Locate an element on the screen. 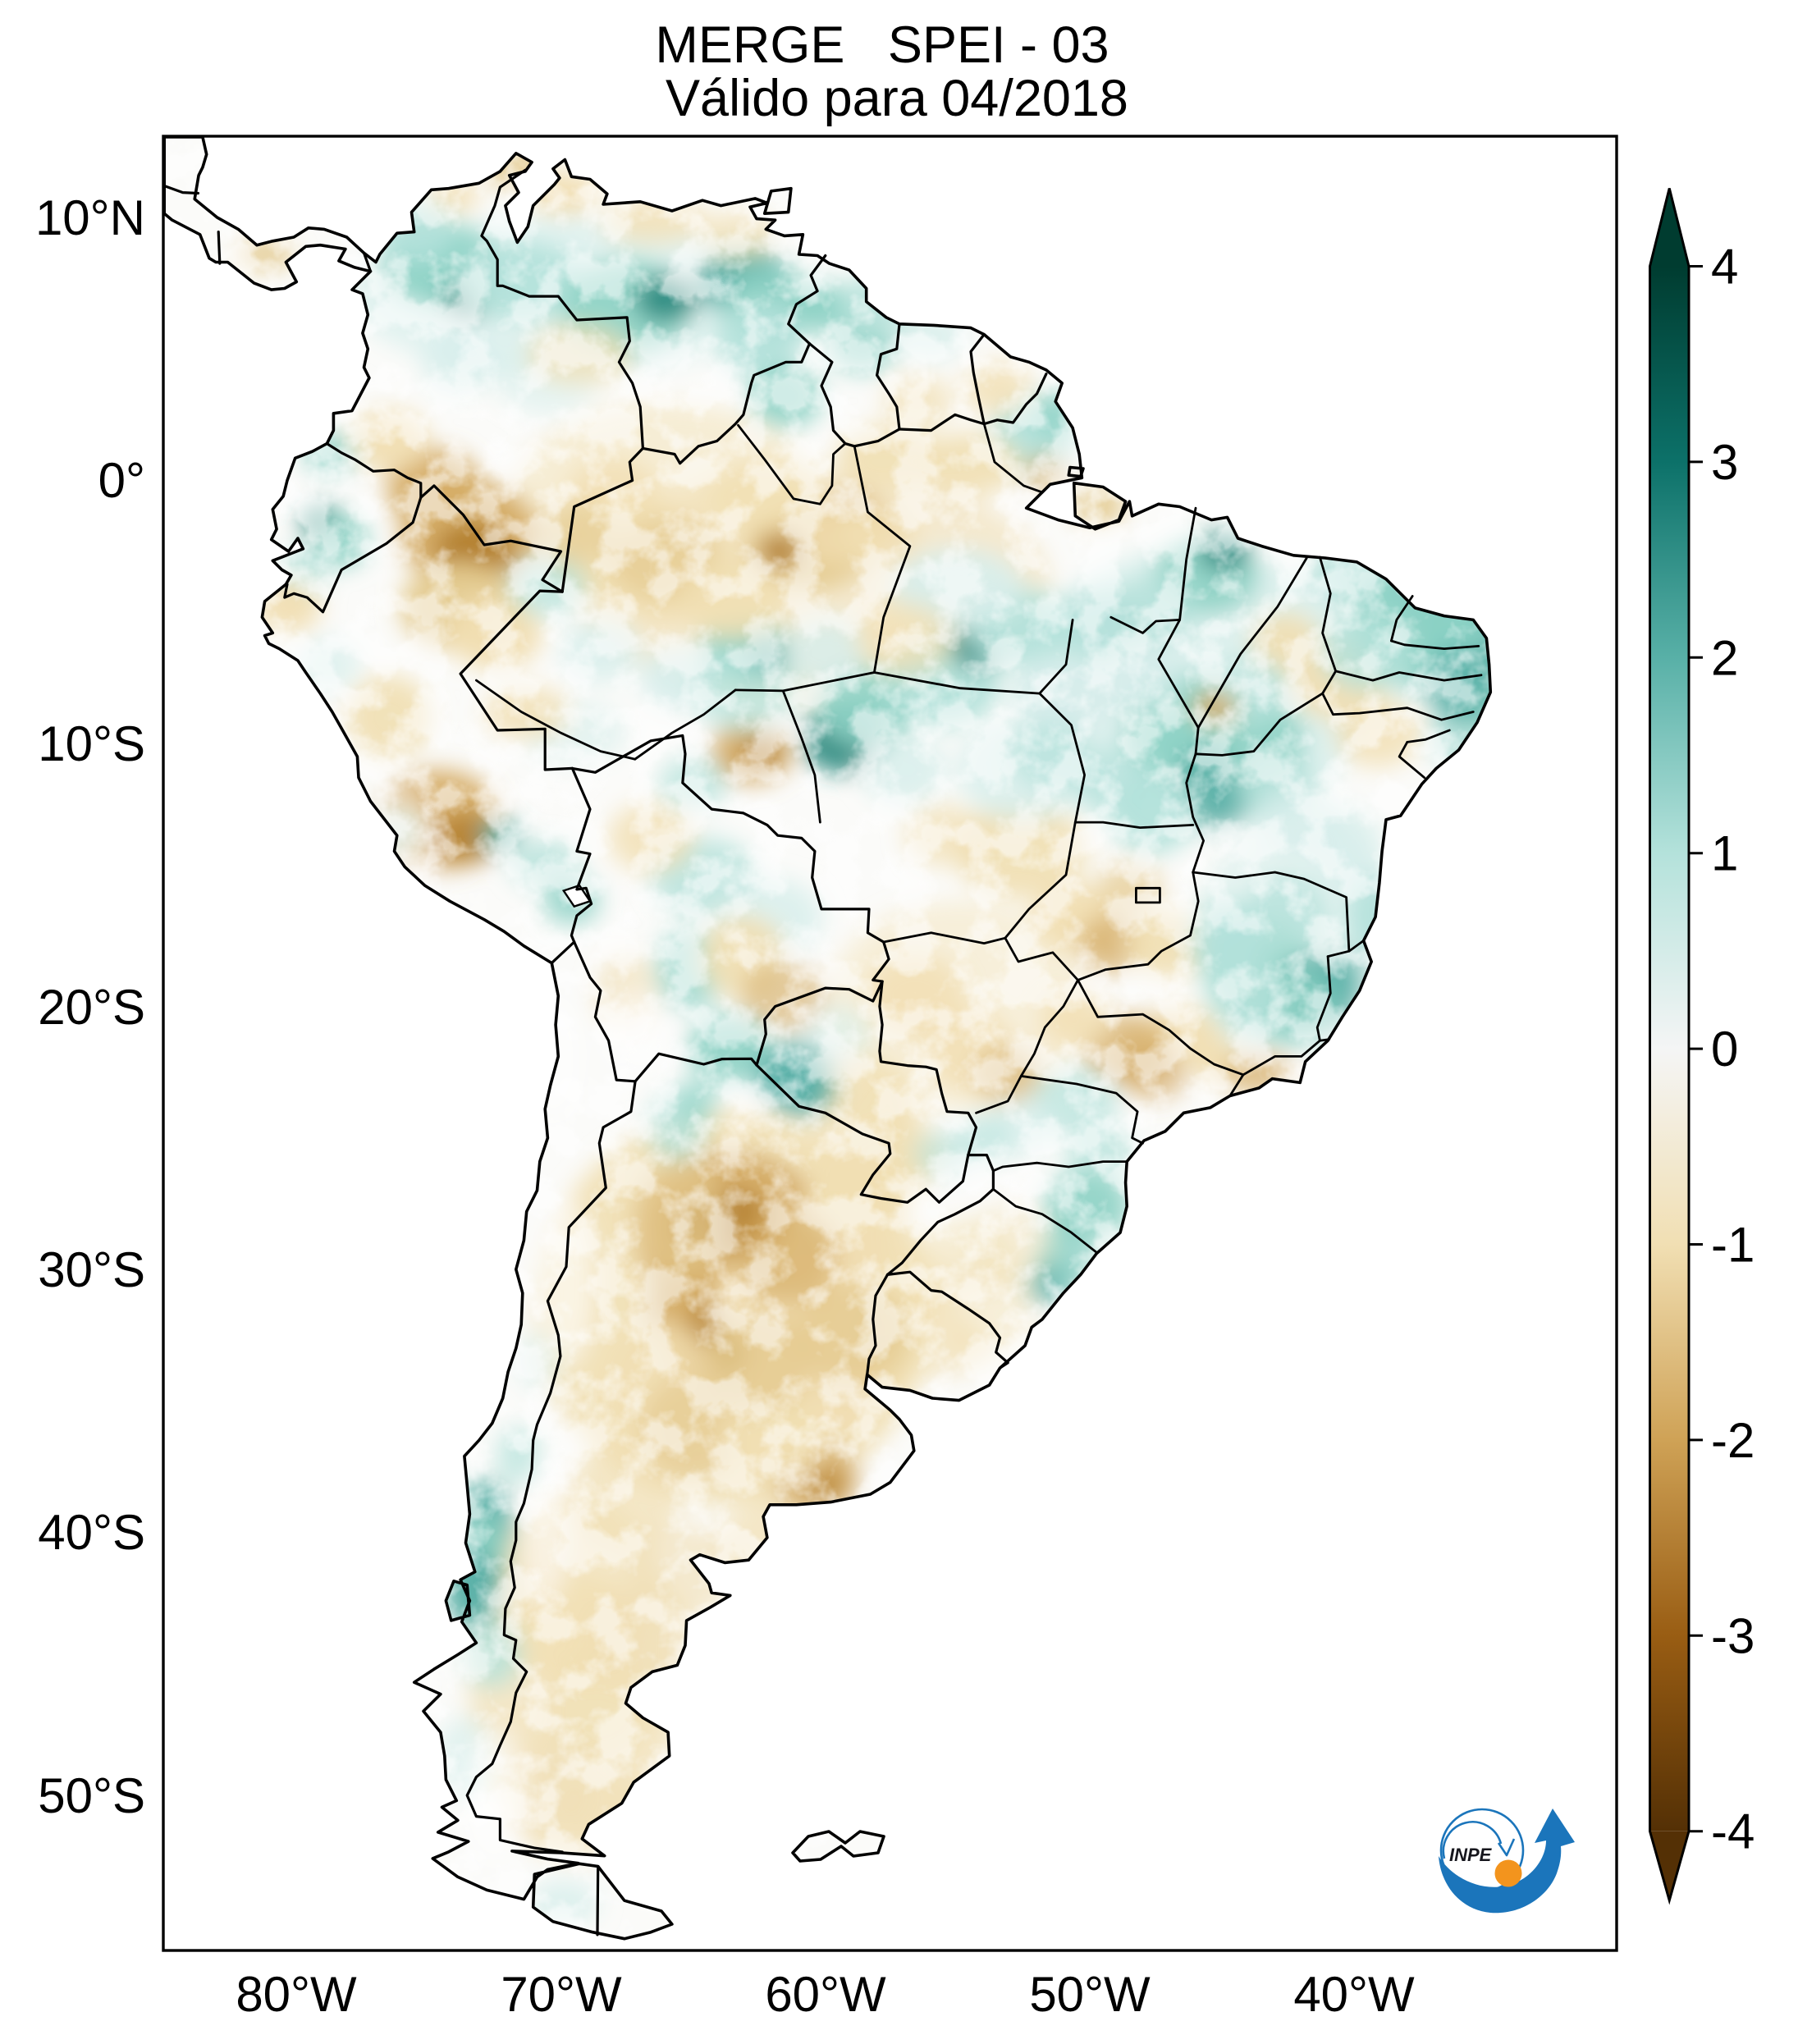 This screenshot has width=1798, height=2044. svg-text: MERGE SPEI - 03 is located at coordinates (882, 45).